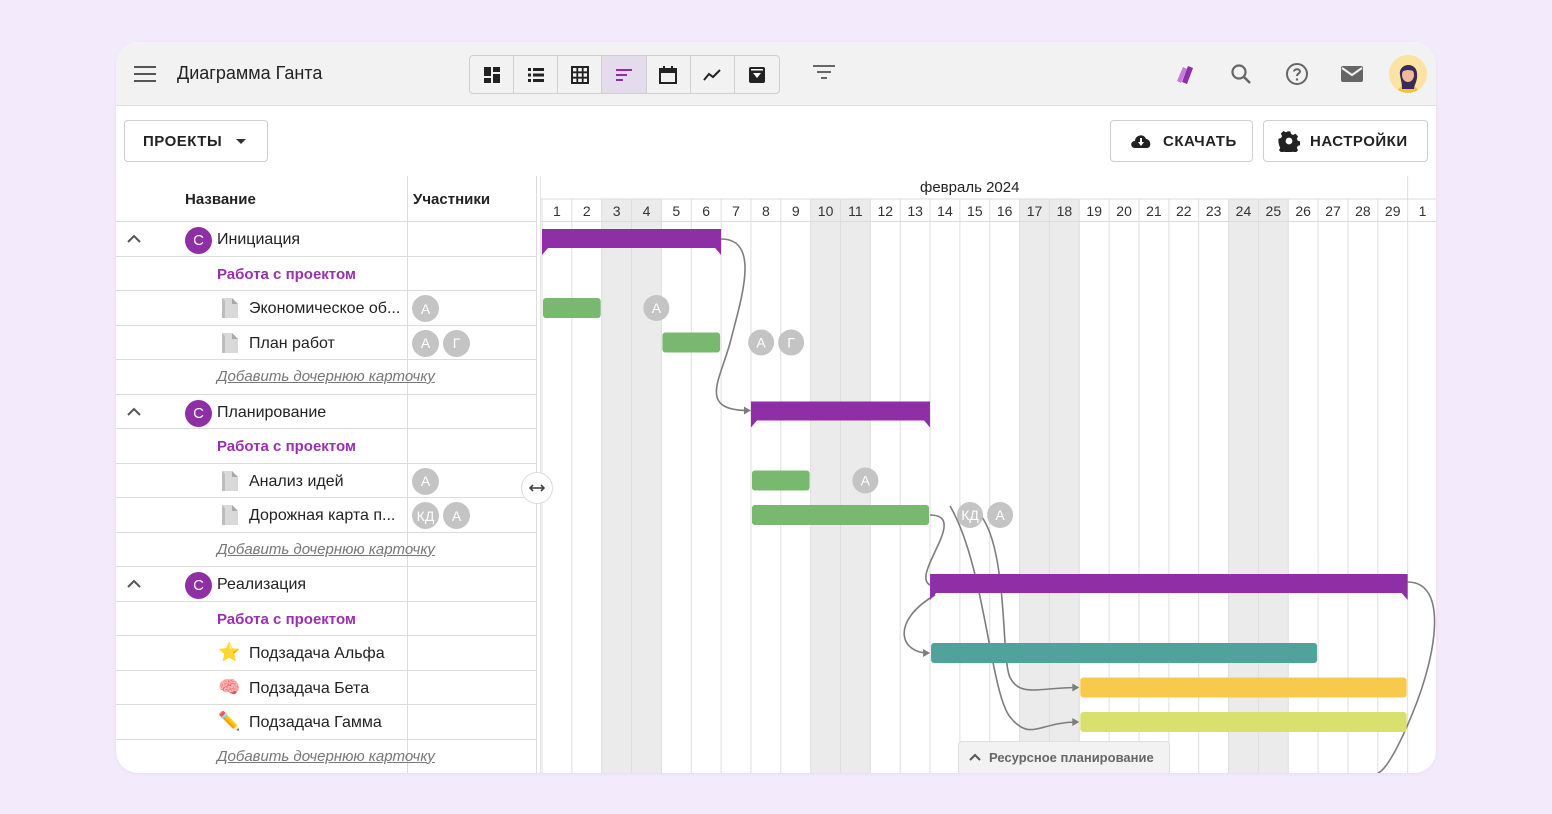 The width and height of the screenshot is (1552, 814). I want to click on group-bar, so click(840, 411).